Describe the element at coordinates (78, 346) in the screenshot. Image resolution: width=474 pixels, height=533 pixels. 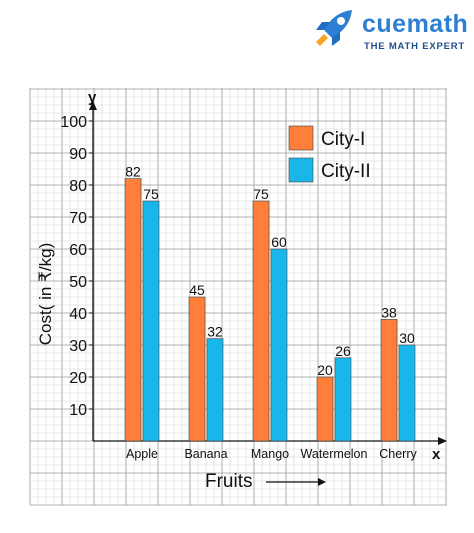
I see `y-tick-label: 30` at that location.